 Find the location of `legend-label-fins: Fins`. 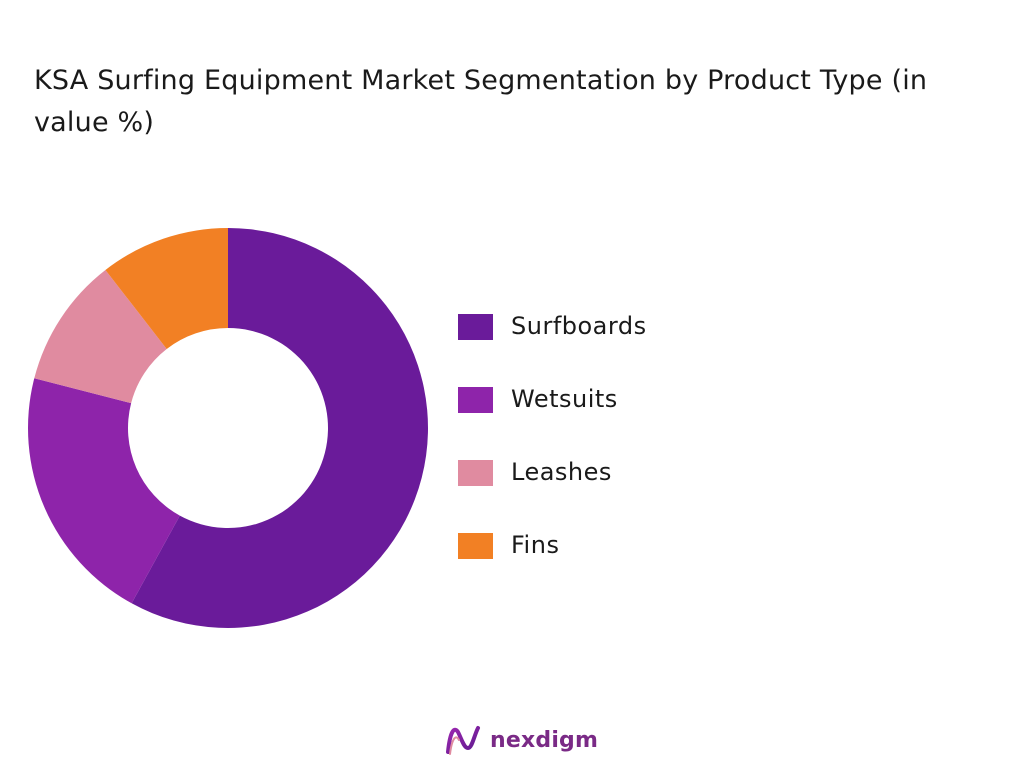

legend-label-fins: Fins is located at coordinates (535, 545).